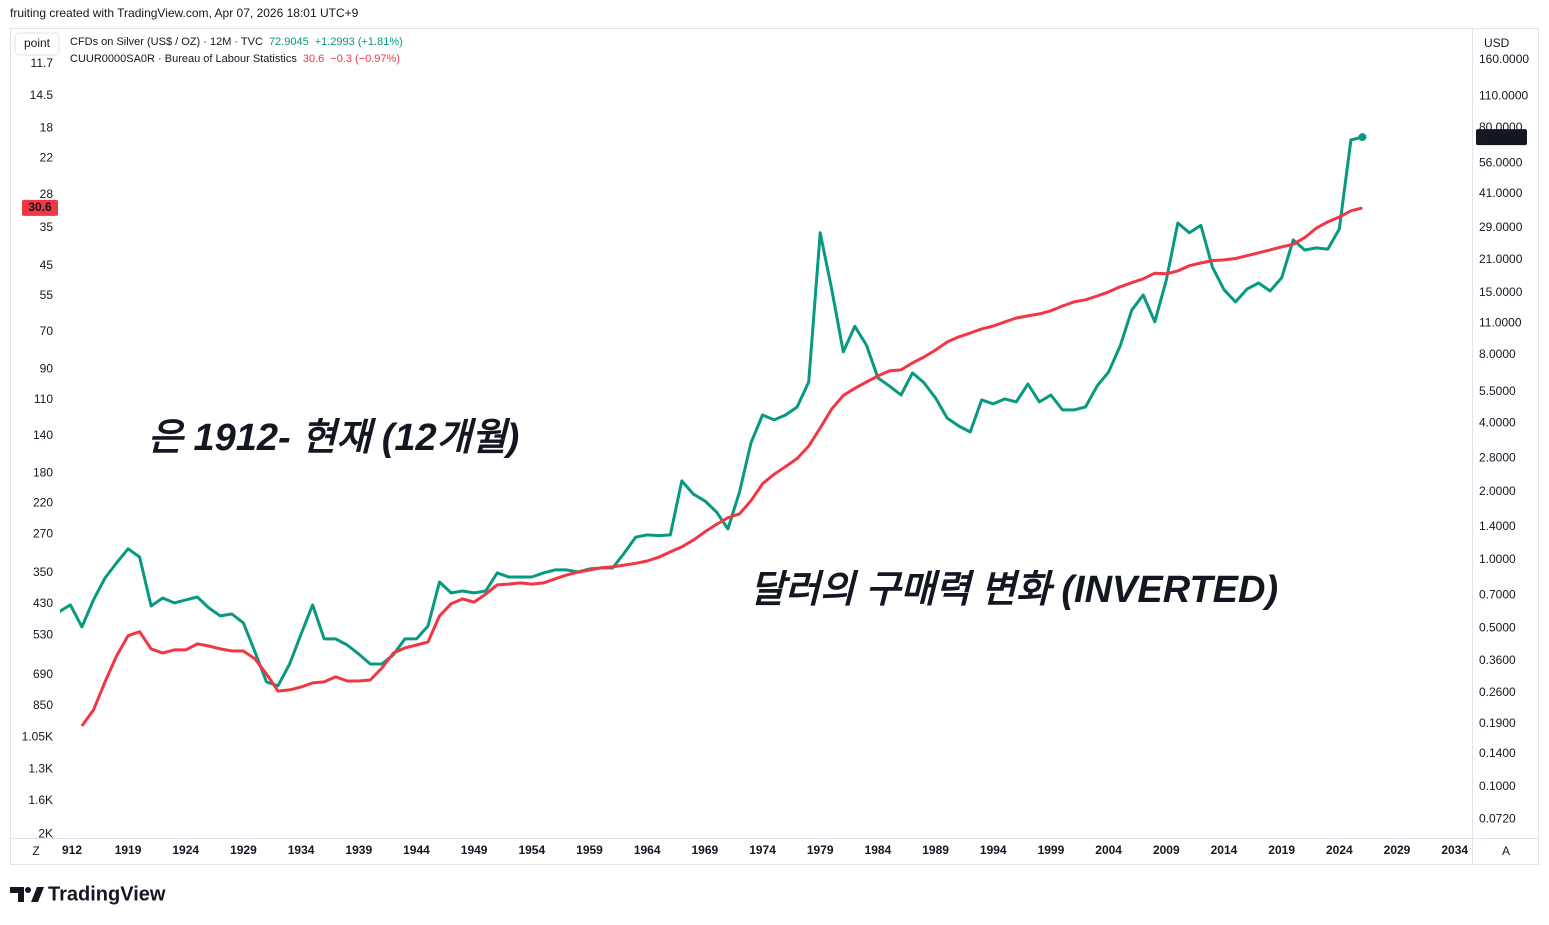  Describe the element at coordinates (358, 850) in the screenshot. I see `x-tick-label: 1939` at that location.